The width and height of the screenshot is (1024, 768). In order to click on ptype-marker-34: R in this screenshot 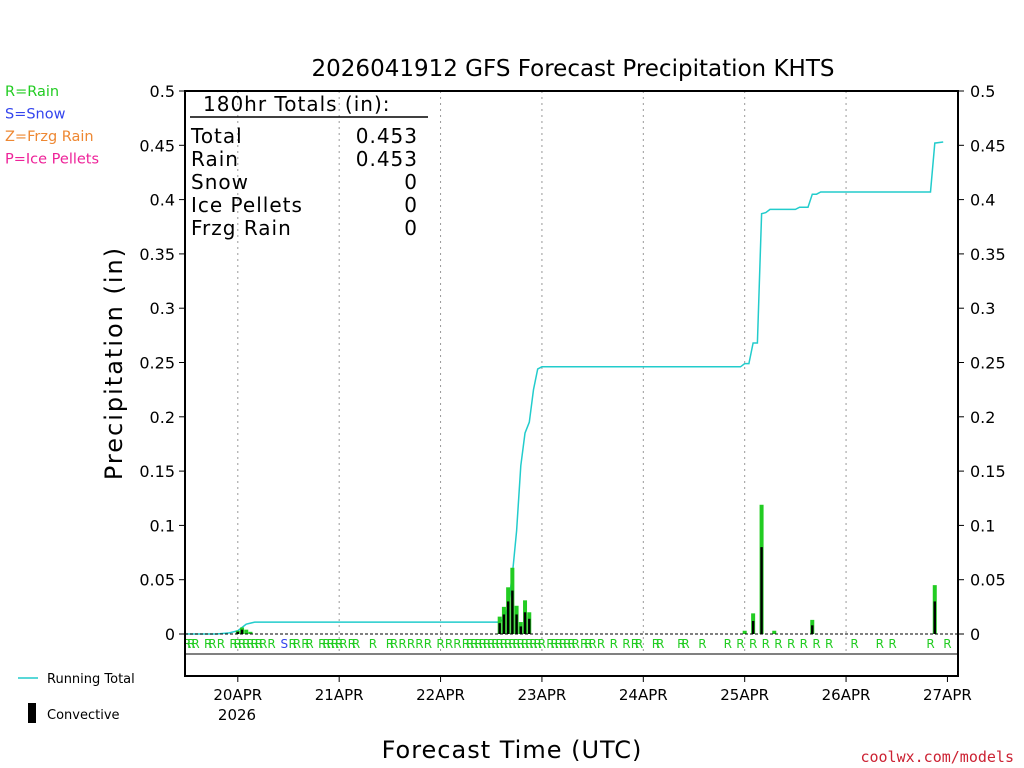, I will do `click(428, 644)`.